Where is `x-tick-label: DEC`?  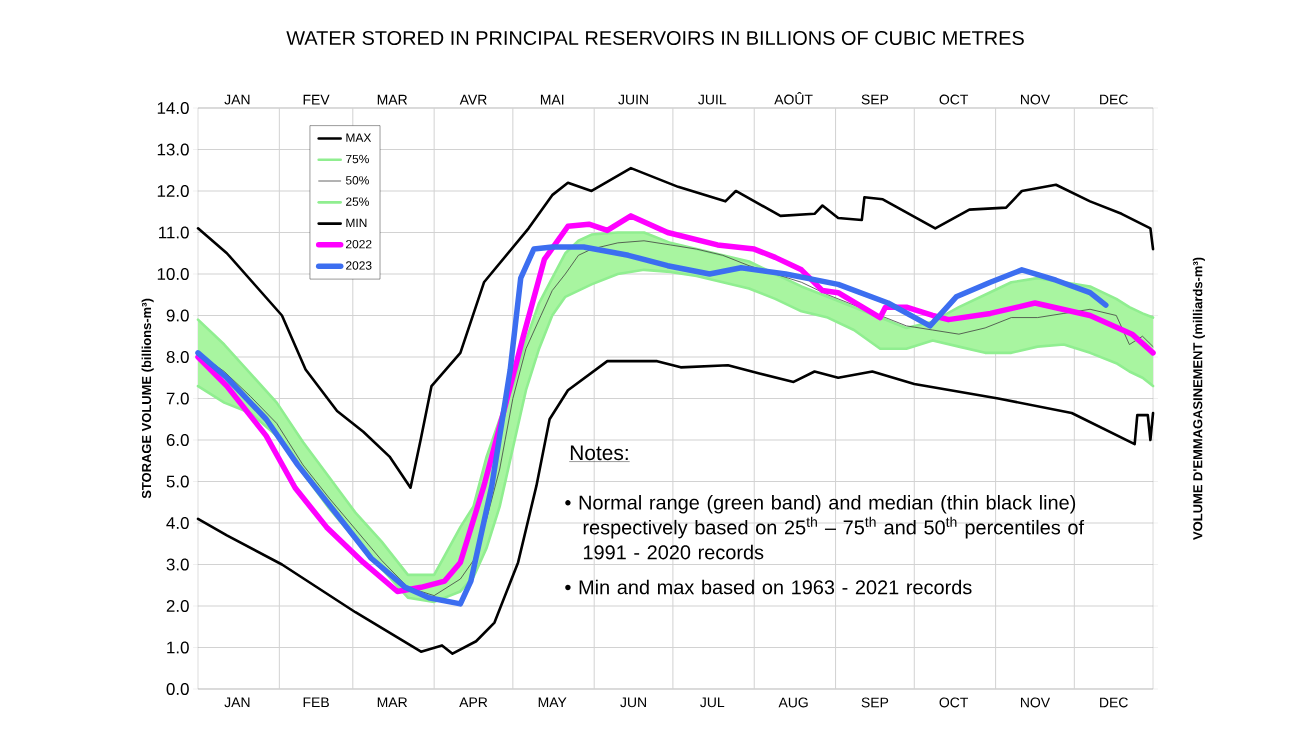
x-tick-label: DEC is located at coordinates (1114, 702).